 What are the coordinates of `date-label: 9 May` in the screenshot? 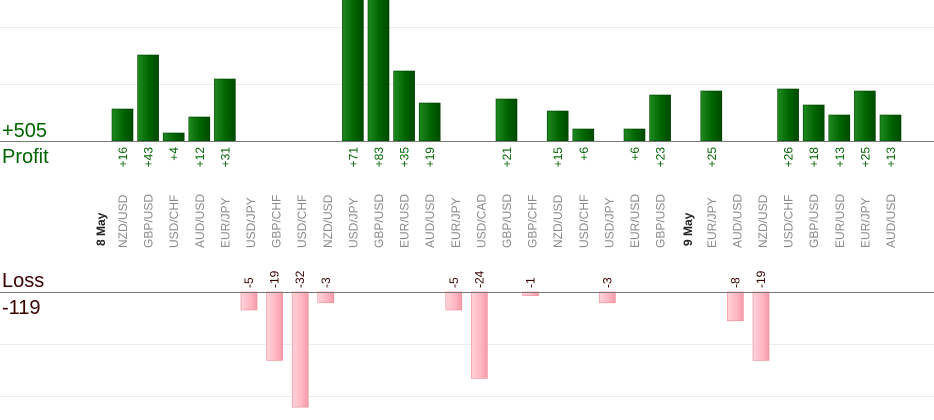 It's located at (688, 229).